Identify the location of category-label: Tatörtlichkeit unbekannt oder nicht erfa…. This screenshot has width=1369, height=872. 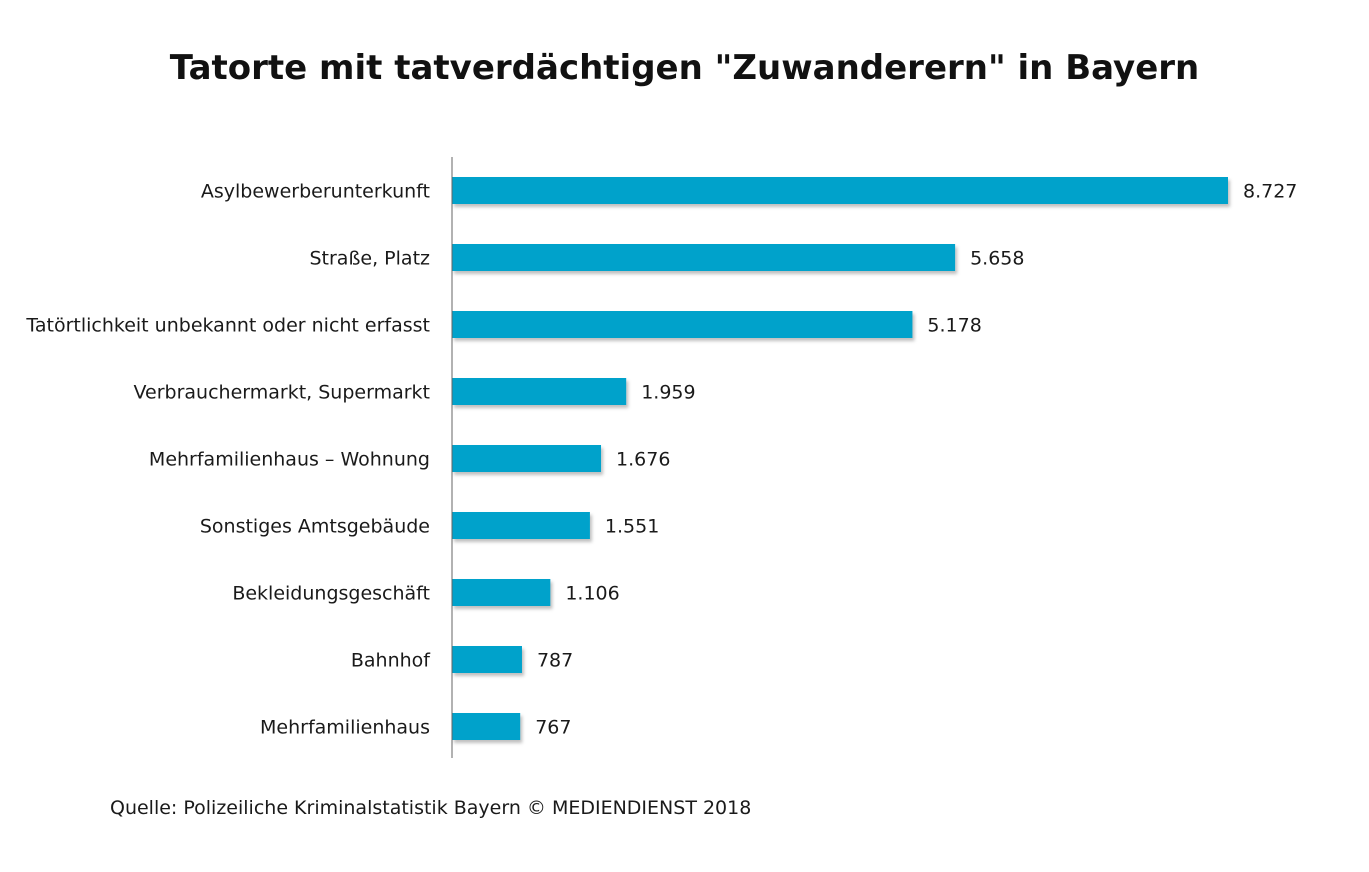
(227, 326).